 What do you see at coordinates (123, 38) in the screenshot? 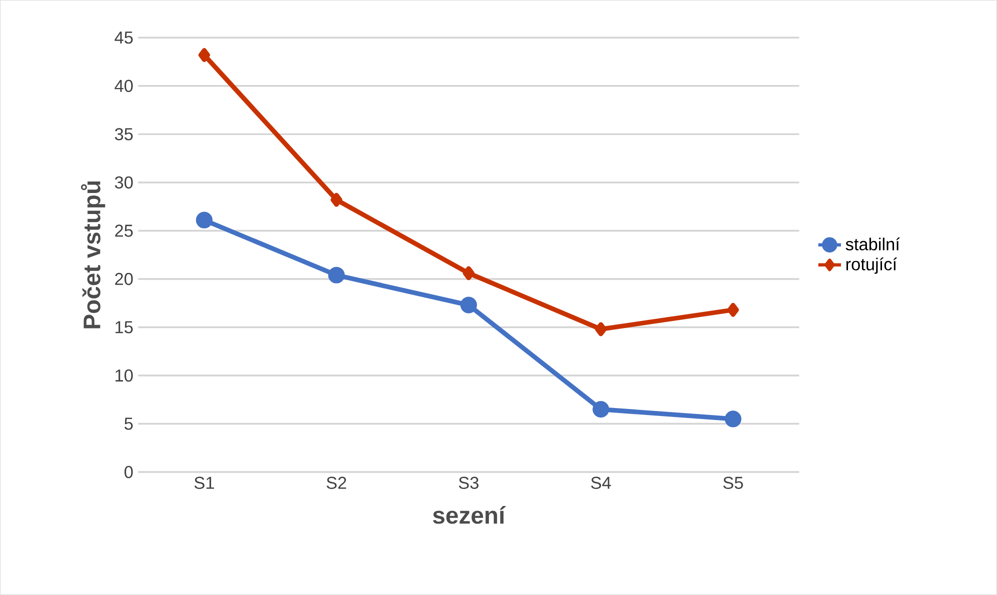
I see `y-tick-label: 45` at bounding box center [123, 38].